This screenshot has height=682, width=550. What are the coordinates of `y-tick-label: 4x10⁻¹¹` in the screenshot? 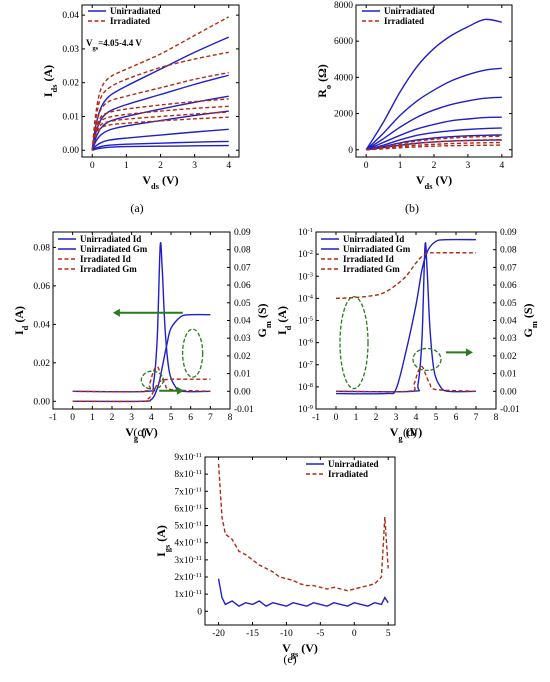 It's located at (188, 543).